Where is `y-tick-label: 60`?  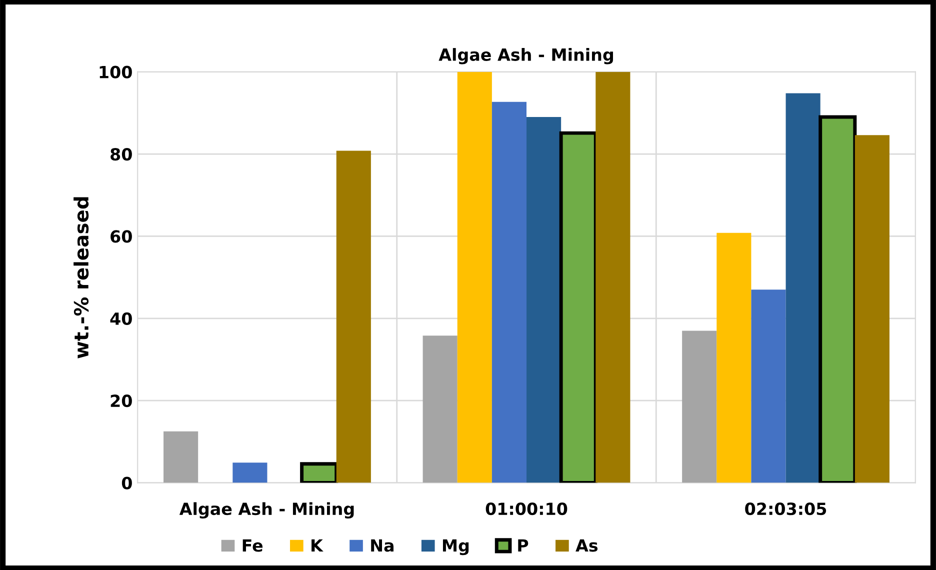 y-tick-label: 60 is located at coordinates (121, 236).